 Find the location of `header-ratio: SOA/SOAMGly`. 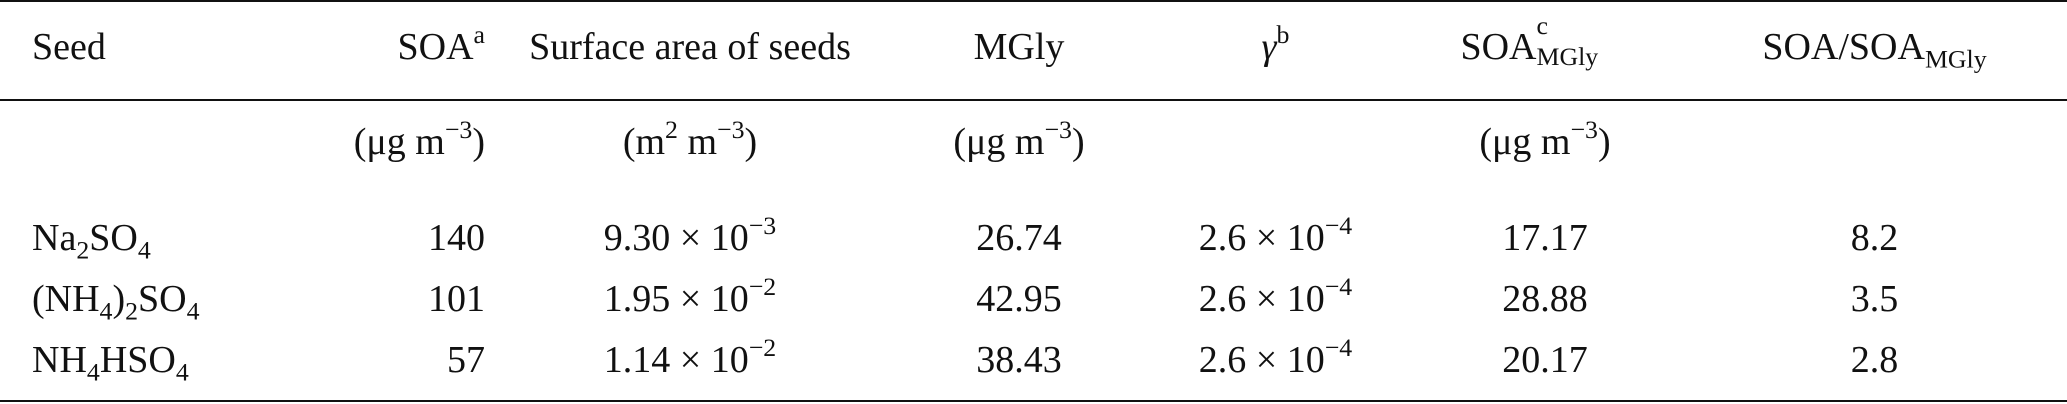

header-ratio: SOA/SOAMGly is located at coordinates (1874, 50).